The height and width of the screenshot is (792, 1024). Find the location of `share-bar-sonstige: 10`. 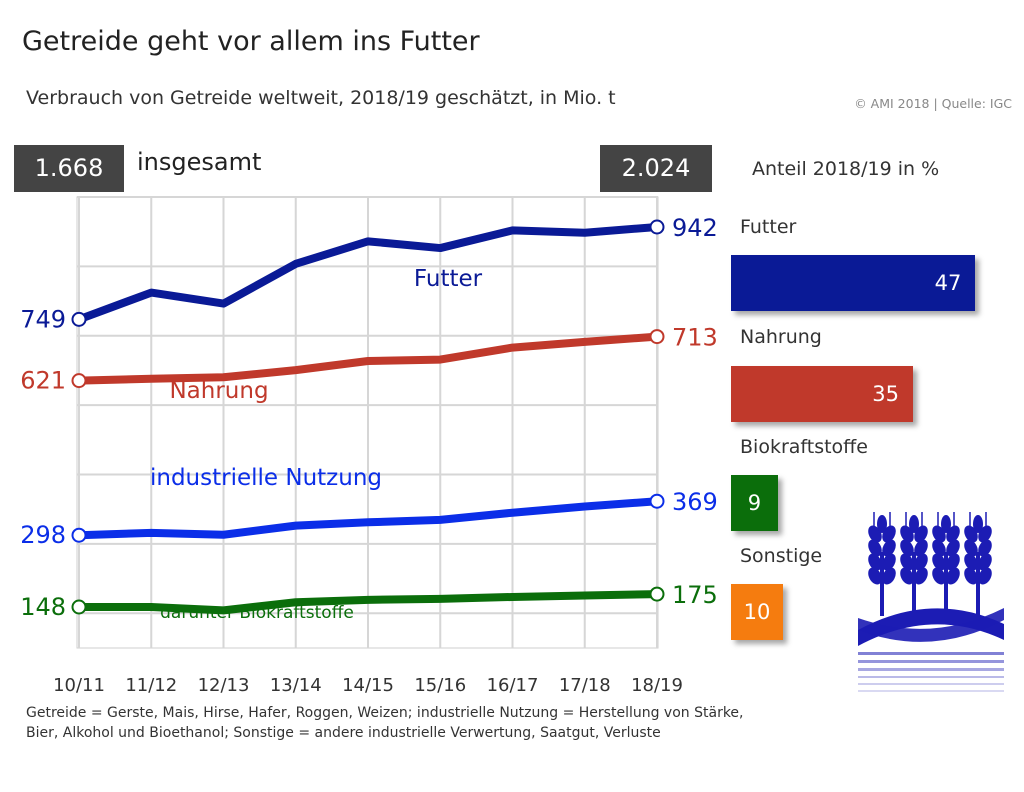

share-bar-sonstige: 10 is located at coordinates (757, 612).